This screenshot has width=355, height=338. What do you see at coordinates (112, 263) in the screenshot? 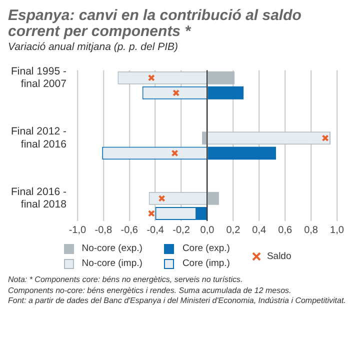
I see `legend-label: No-core (imp.)` at bounding box center [112, 263].